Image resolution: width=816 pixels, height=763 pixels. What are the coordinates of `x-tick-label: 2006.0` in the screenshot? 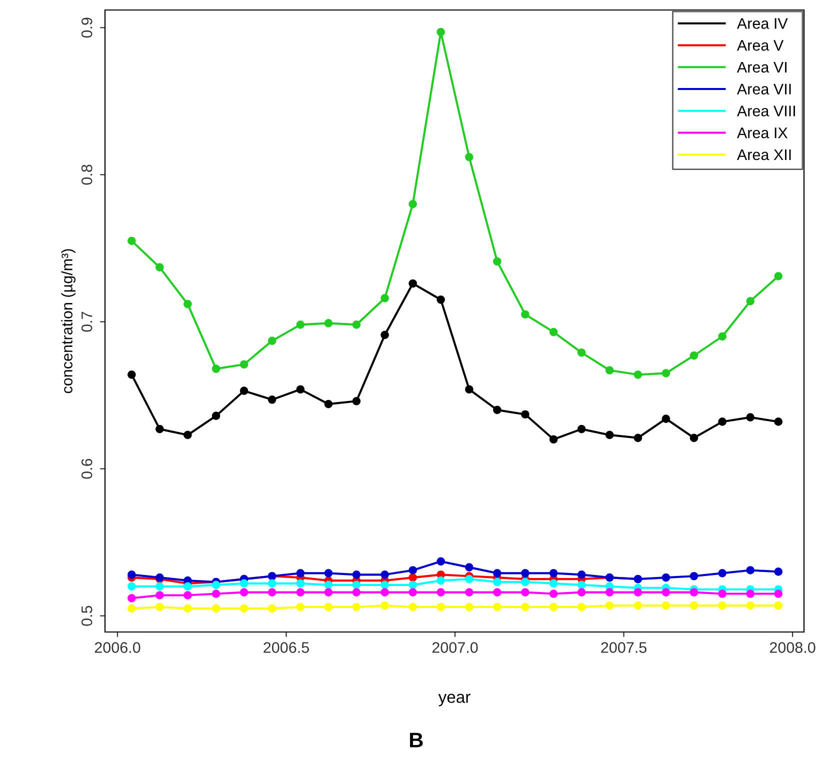 It's located at (117, 647).